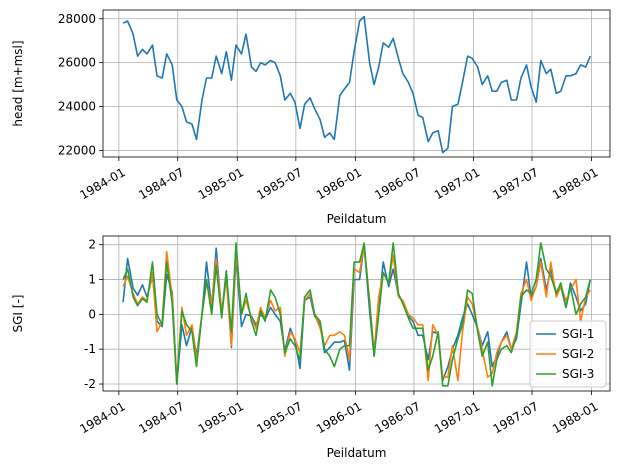  Describe the element at coordinates (18, 83) in the screenshot. I see `y-axis-label: head [m+msl]` at that location.